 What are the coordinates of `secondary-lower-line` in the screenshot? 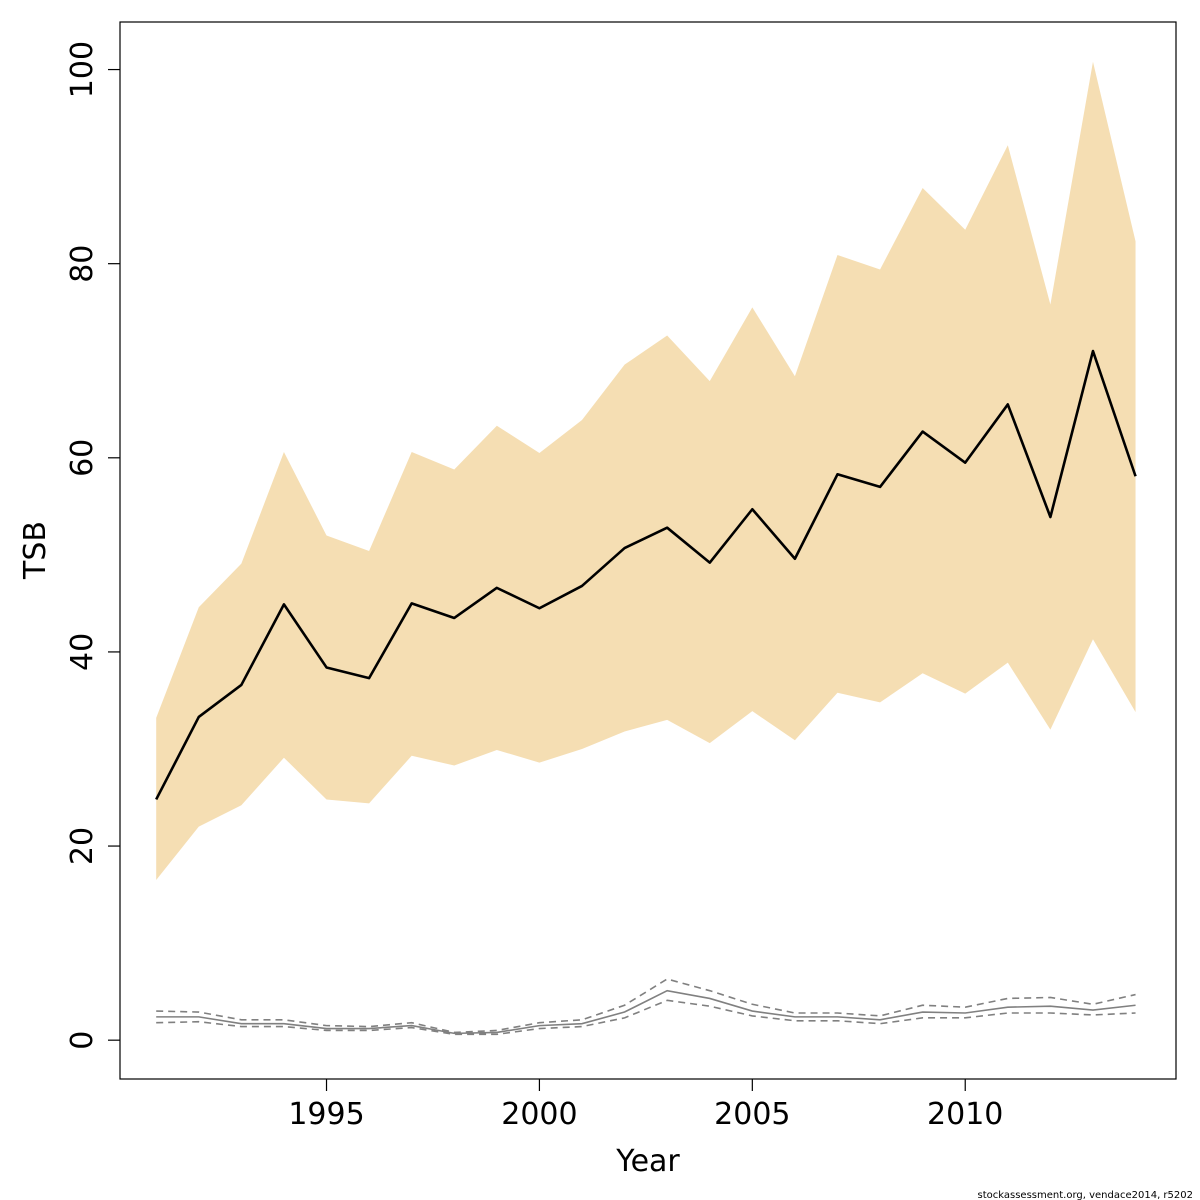 It's located at (646, 1017).